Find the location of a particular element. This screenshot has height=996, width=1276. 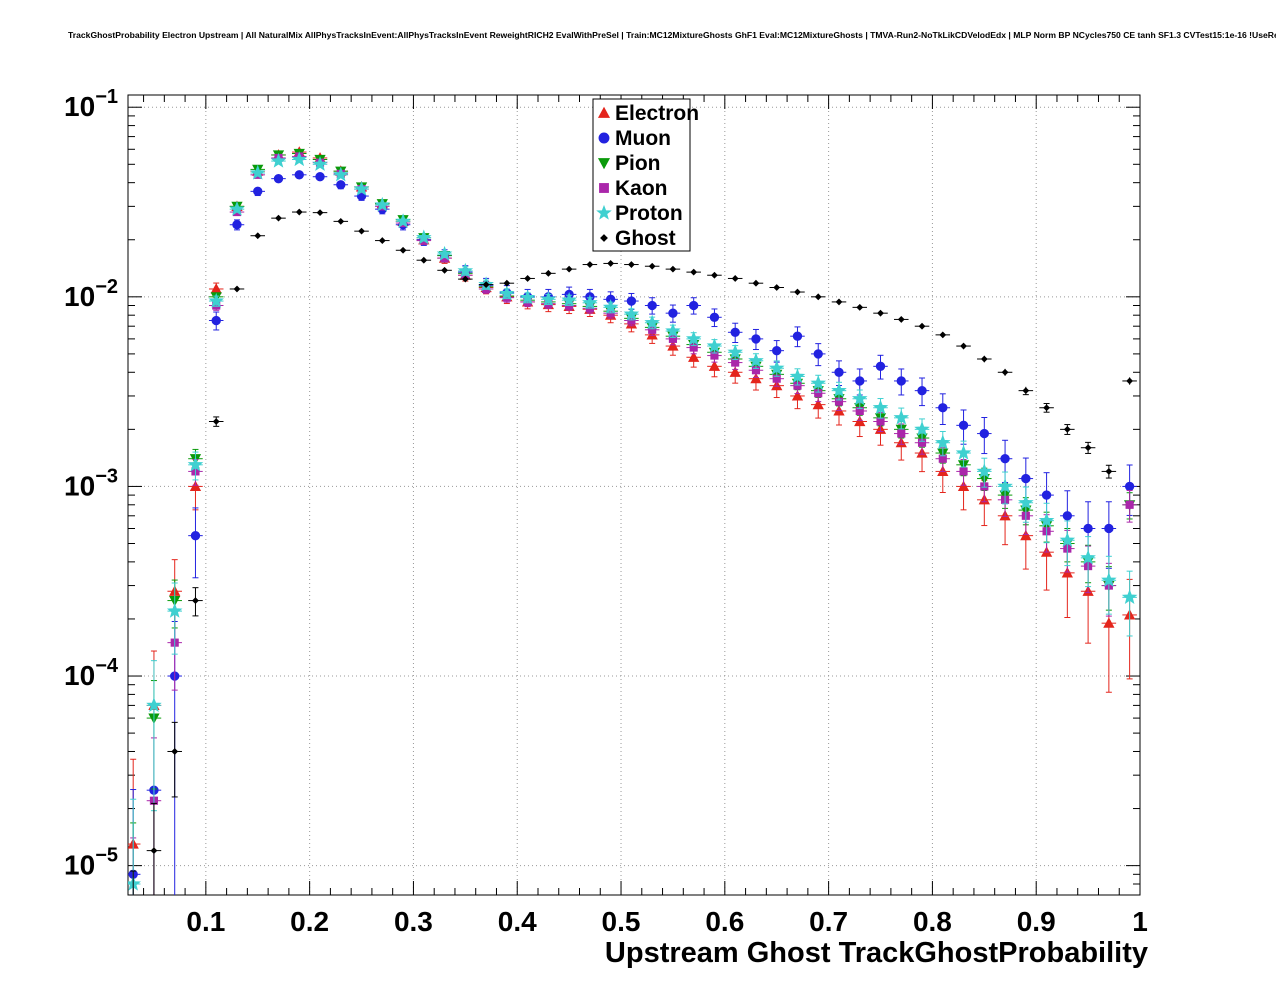

legend-box is located at coordinates (641, 175).